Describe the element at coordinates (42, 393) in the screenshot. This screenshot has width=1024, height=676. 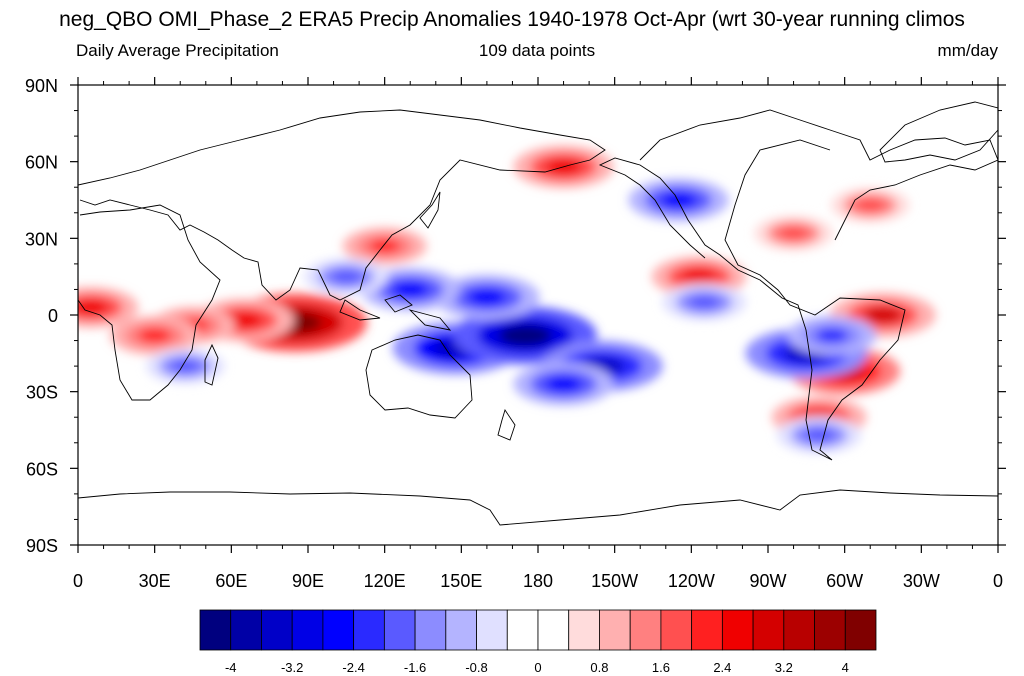
I see `y-tick-label: 30S` at that location.